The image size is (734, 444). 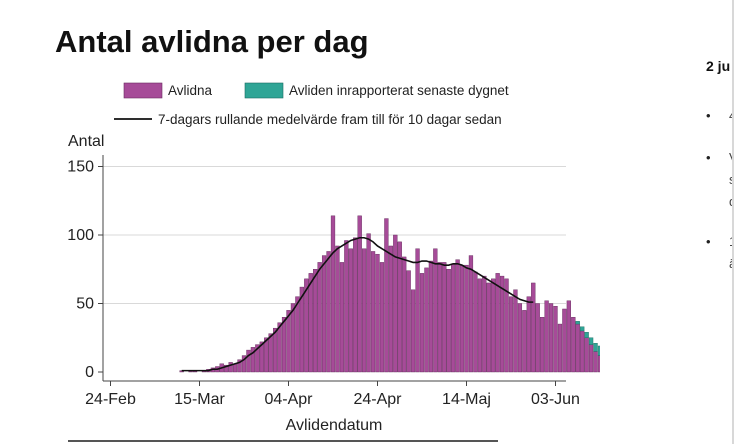 What do you see at coordinates (264, 90) in the screenshot?
I see `legend-swatch-reported` at bounding box center [264, 90].